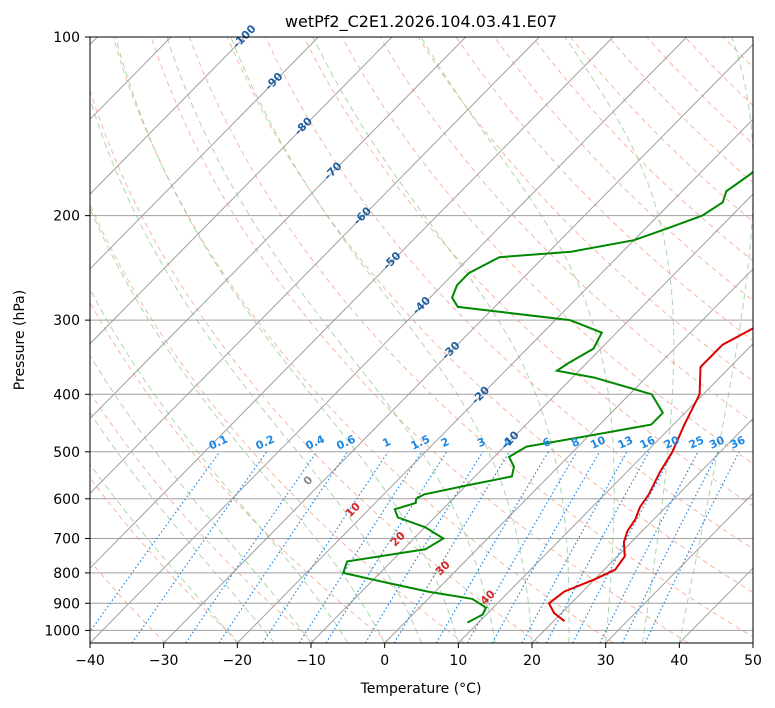  Describe the element at coordinates (66, 574) in the screenshot. I see `y-tick-label: 800` at that location.